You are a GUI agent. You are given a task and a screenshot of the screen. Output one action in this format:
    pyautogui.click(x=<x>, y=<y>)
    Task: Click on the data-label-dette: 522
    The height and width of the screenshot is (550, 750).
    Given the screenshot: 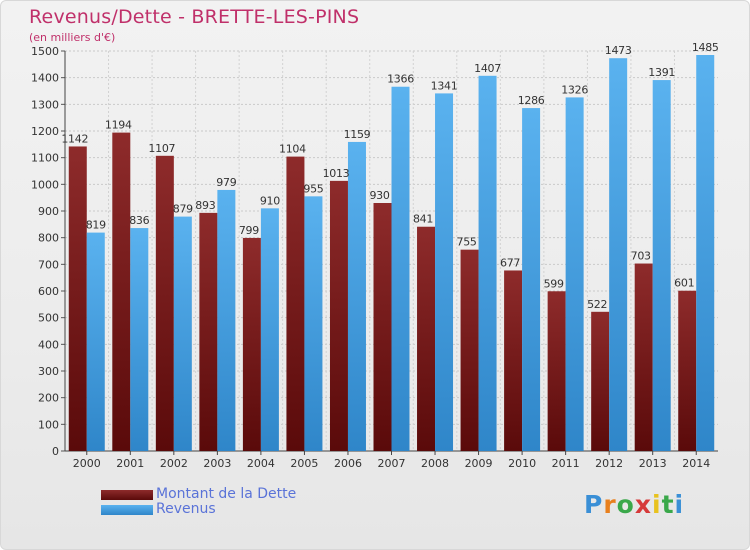 What is the action you would take?
    pyautogui.click(x=597, y=304)
    